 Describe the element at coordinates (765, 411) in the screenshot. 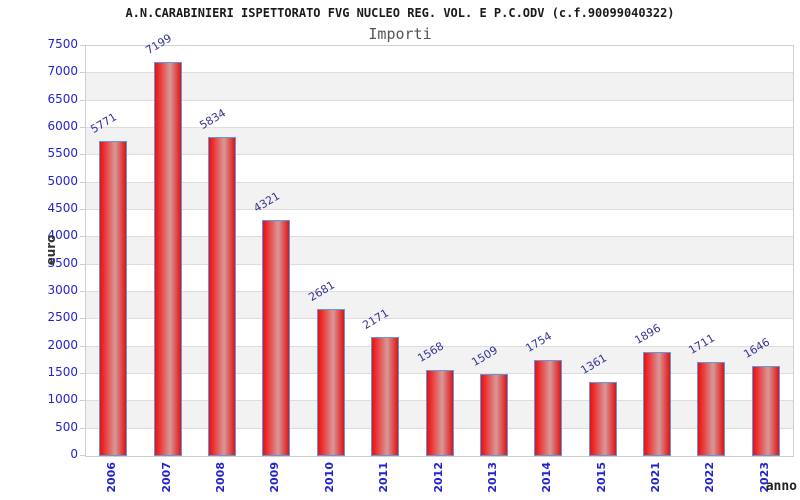

I see `bar-2023` at that location.